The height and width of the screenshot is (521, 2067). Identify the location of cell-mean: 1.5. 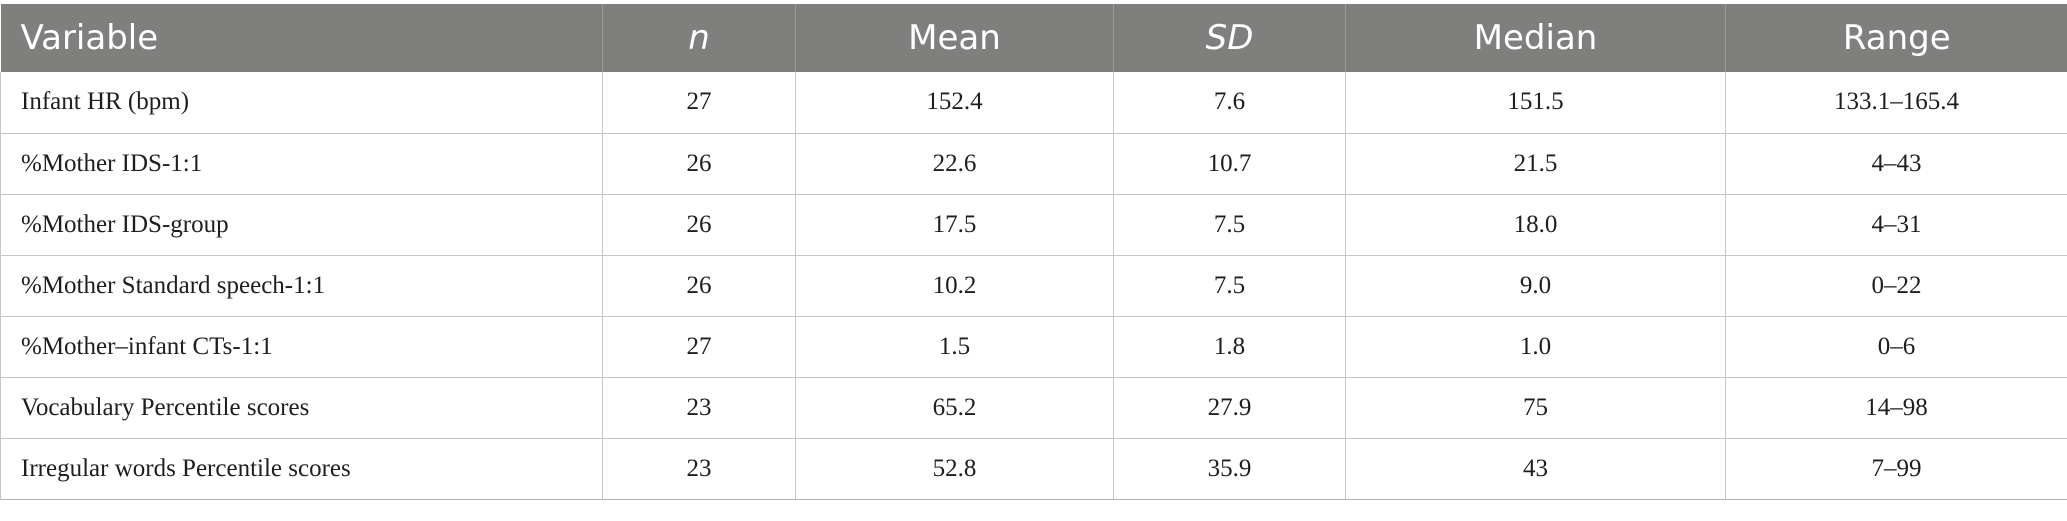
(954, 347).